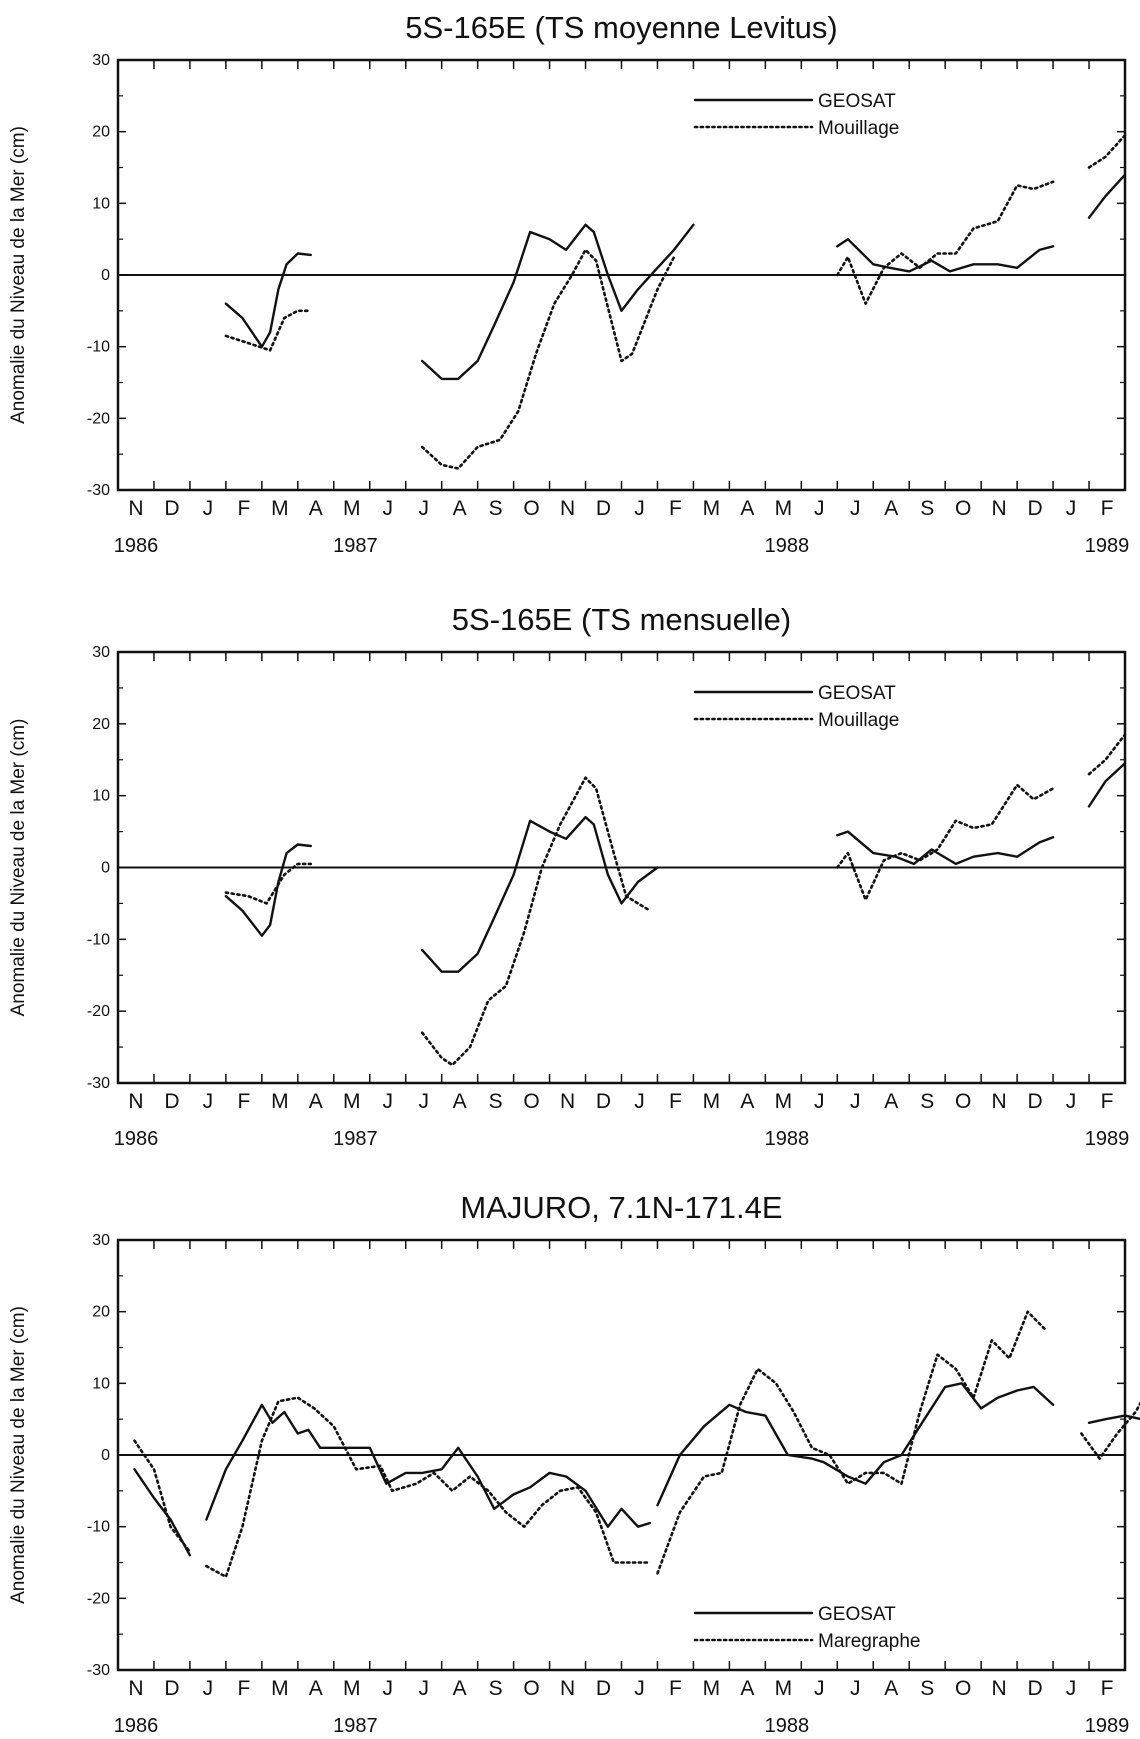  Describe the element at coordinates (621, 1207) in the screenshot. I see `chart-title: MAJURO, 7.1N-171.4E` at that location.